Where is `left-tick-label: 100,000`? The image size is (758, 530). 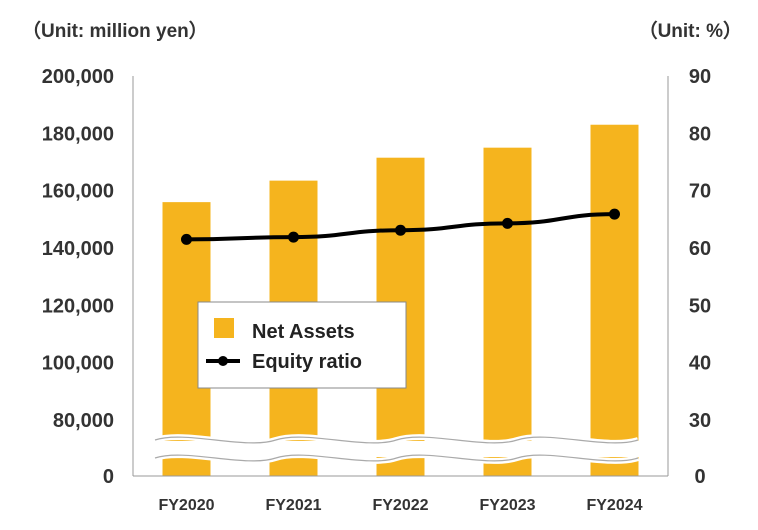
left-tick-label: 100,000 is located at coordinates (78, 364).